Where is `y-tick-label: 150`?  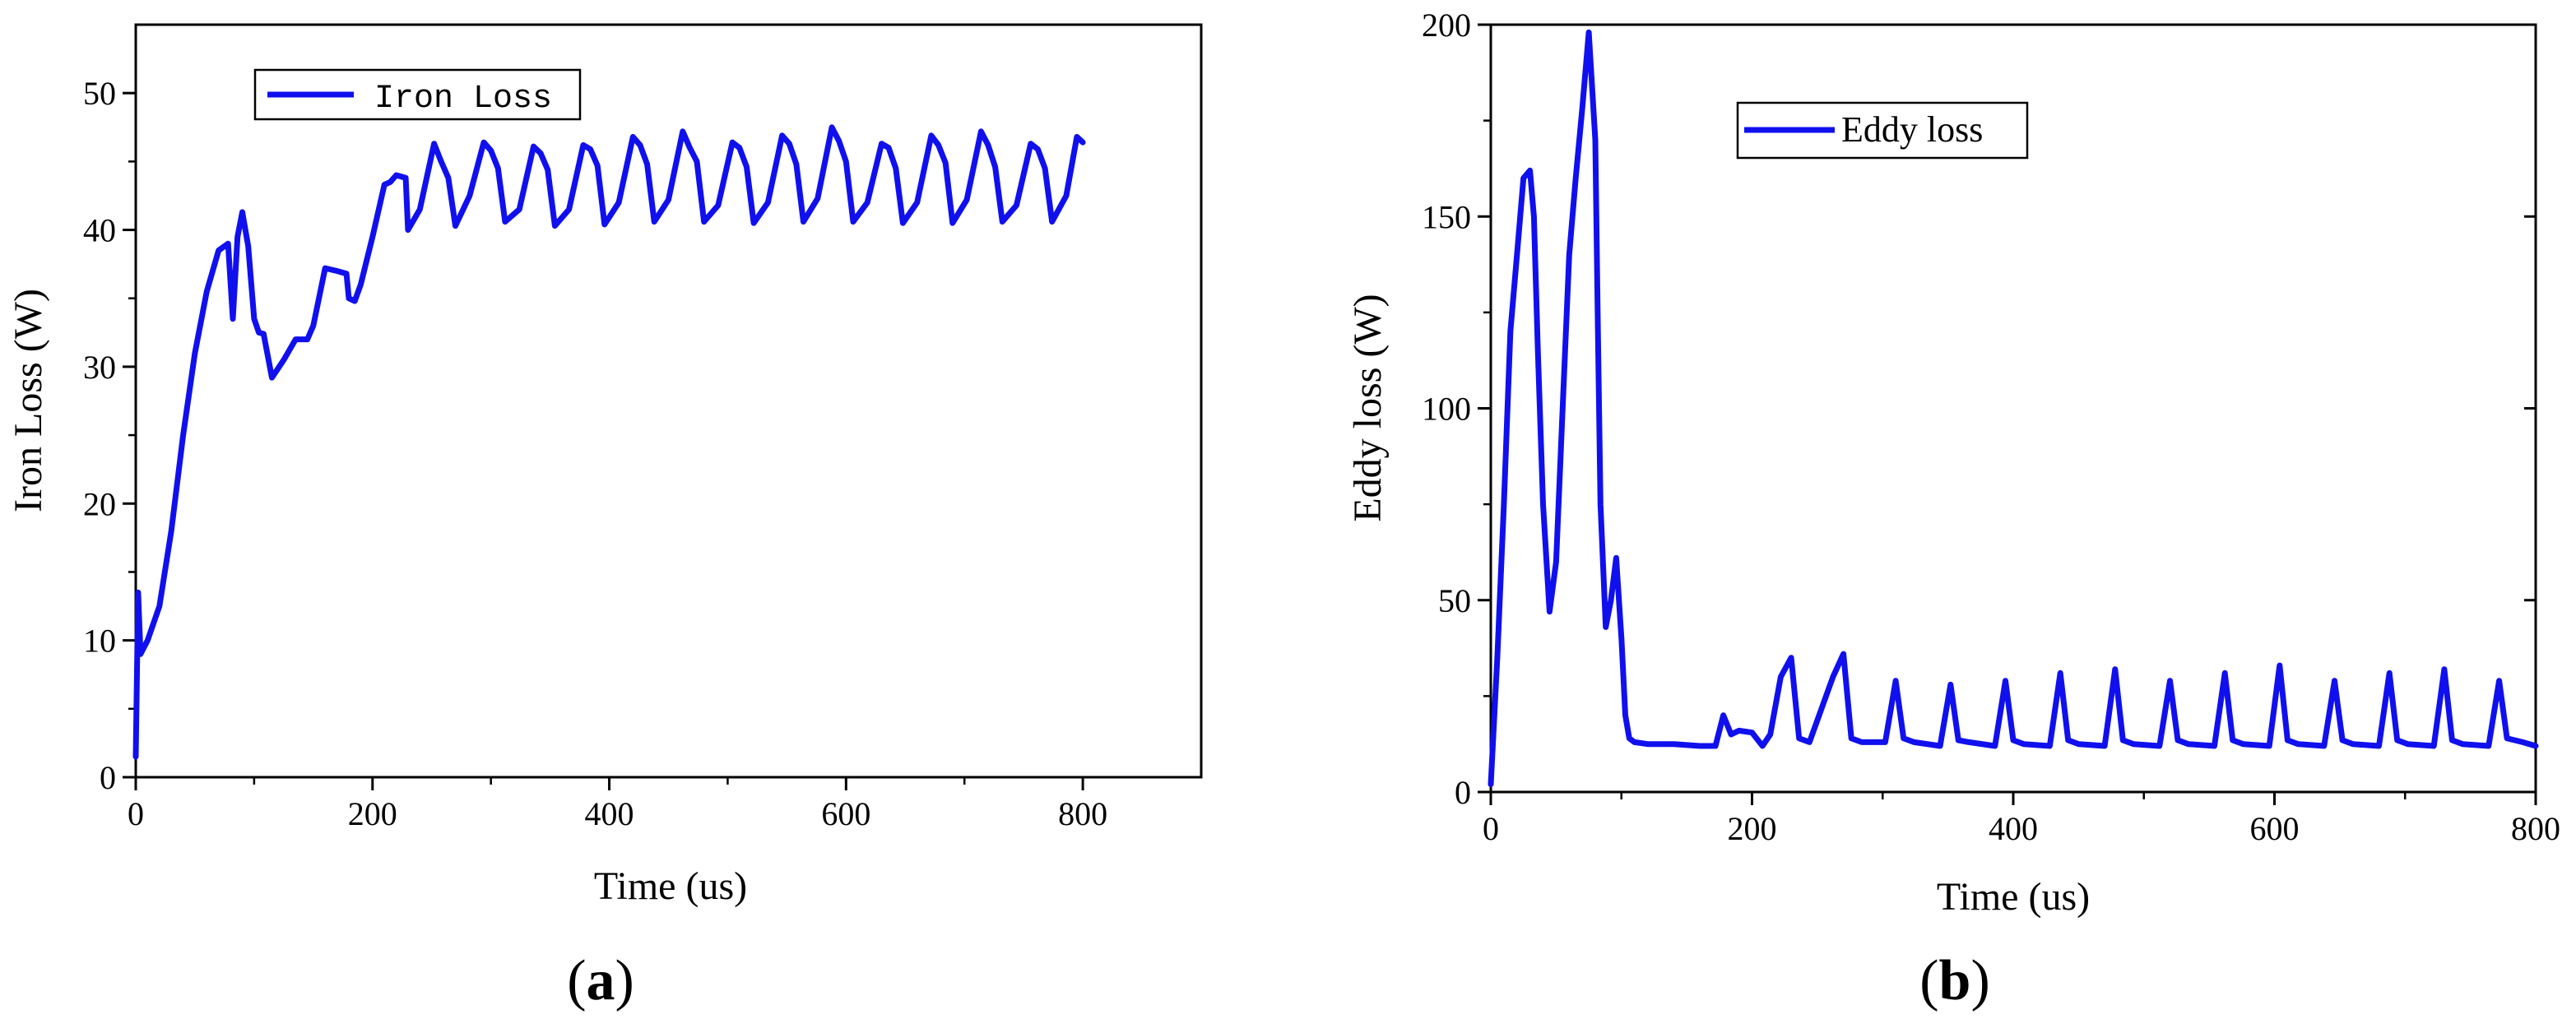 y-tick-label: 150 is located at coordinates (1446, 216).